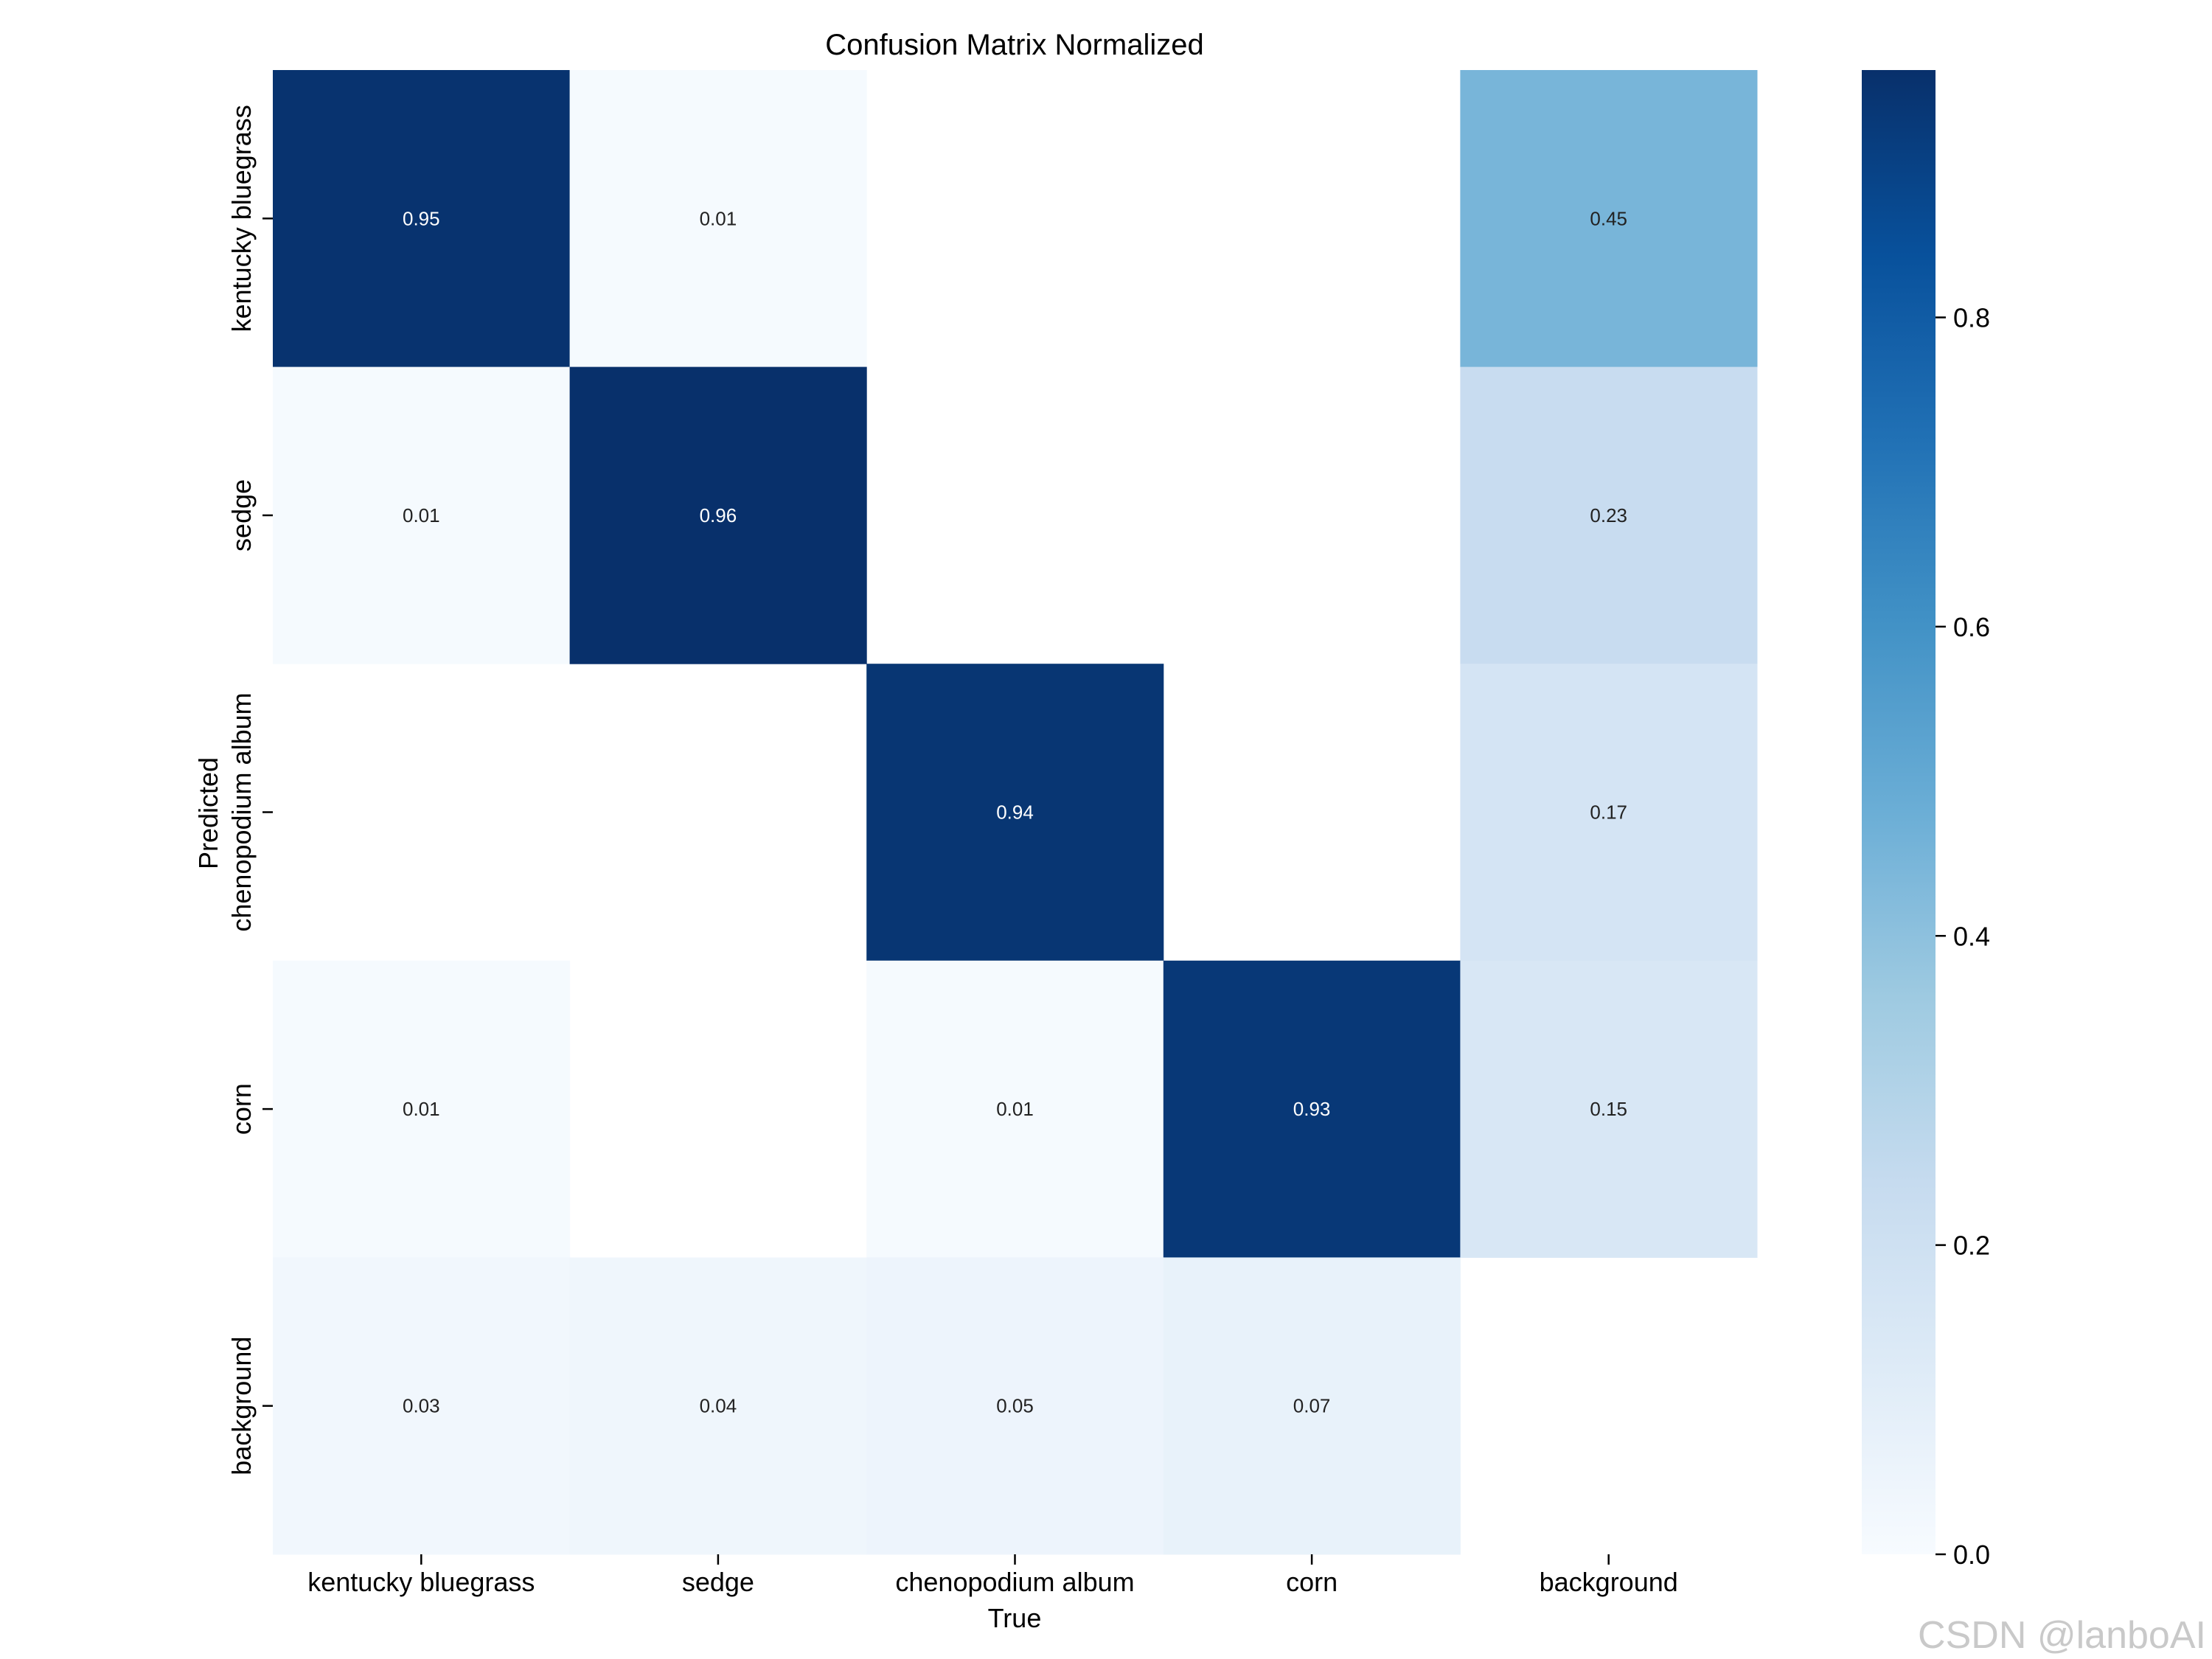 The height and width of the screenshot is (1659, 2212). I want to click on cell-value-label: 0.04, so click(718, 1406).